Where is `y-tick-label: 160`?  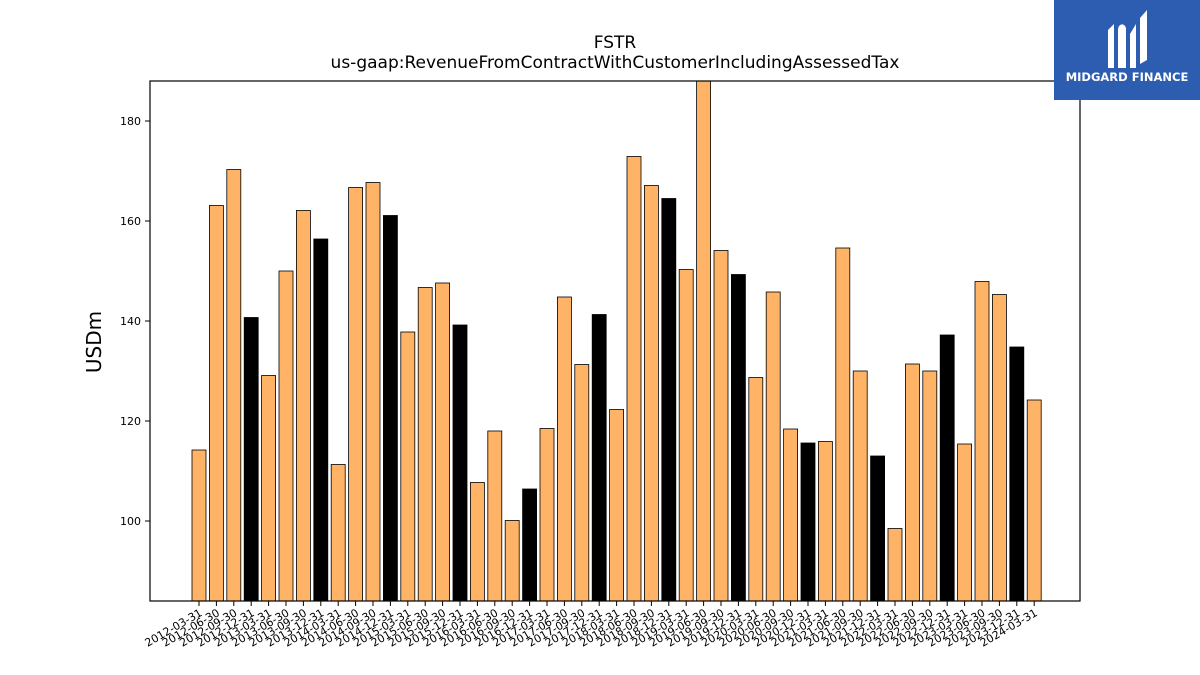 y-tick-label: 160 is located at coordinates (130, 221).